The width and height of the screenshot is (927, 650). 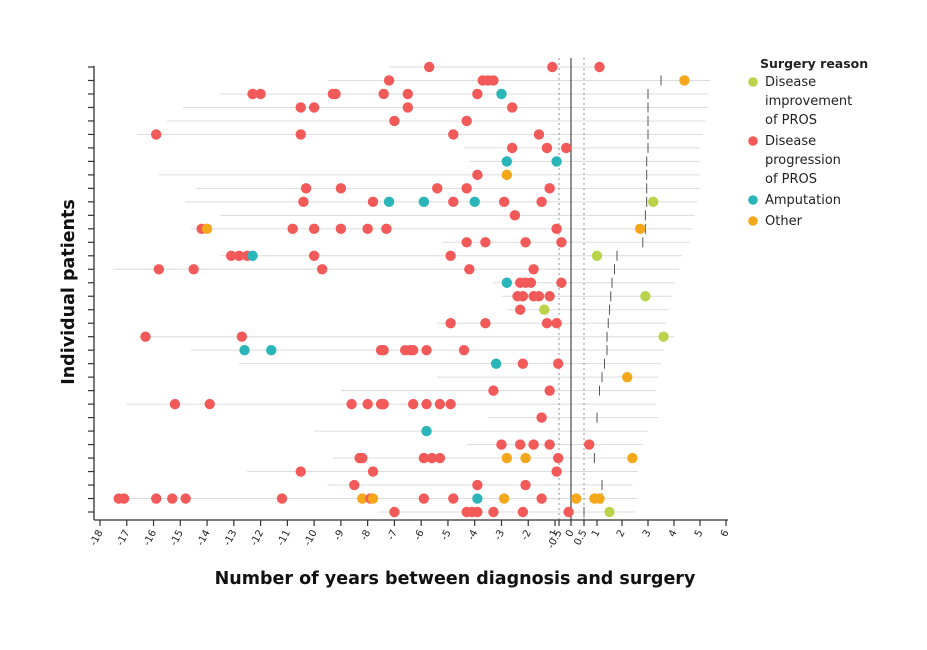 I want to click on x-tick-label: -15, so click(x=177, y=538).